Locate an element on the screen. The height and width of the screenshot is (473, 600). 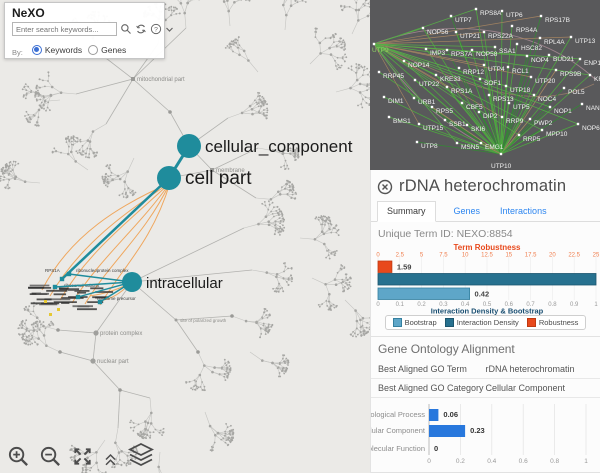
term-node-nuclear-part is located at coordinates (93, 361).